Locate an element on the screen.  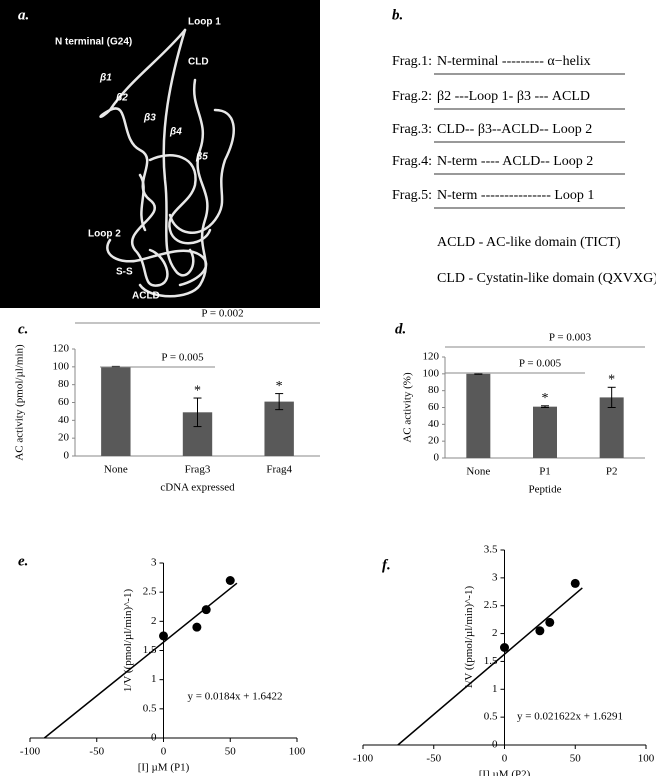
x-tick-label: Frag3 is located at coordinates (198, 470).